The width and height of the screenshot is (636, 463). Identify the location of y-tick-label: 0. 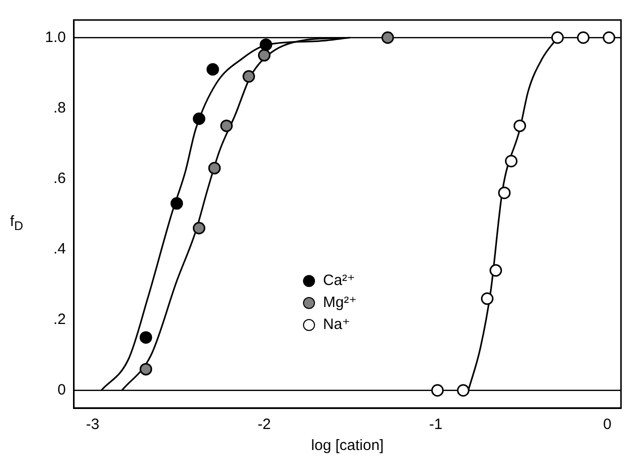
(62, 390).